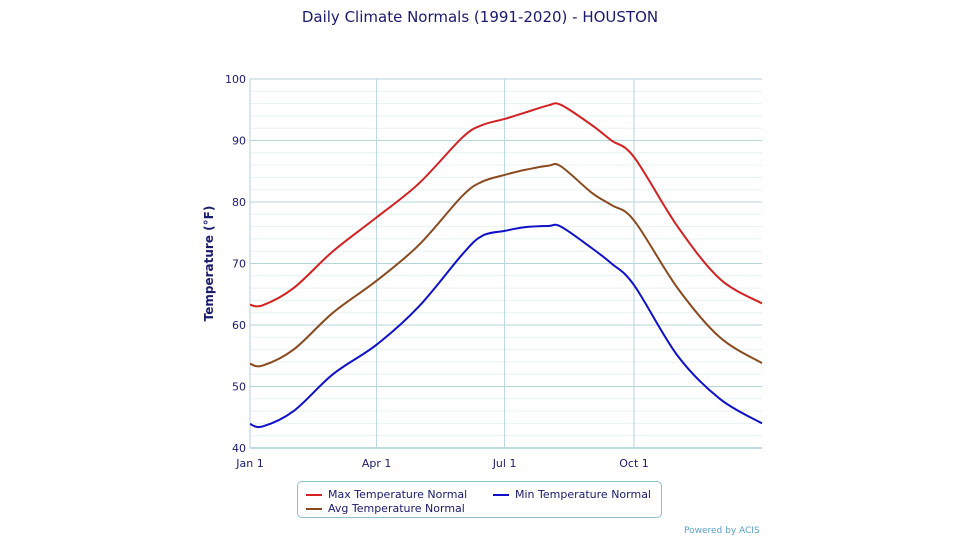 Image resolution: width=960 pixels, height=540 pixels. What do you see at coordinates (377, 463) in the screenshot?
I see `x-tick-label: Apr 1` at bounding box center [377, 463].